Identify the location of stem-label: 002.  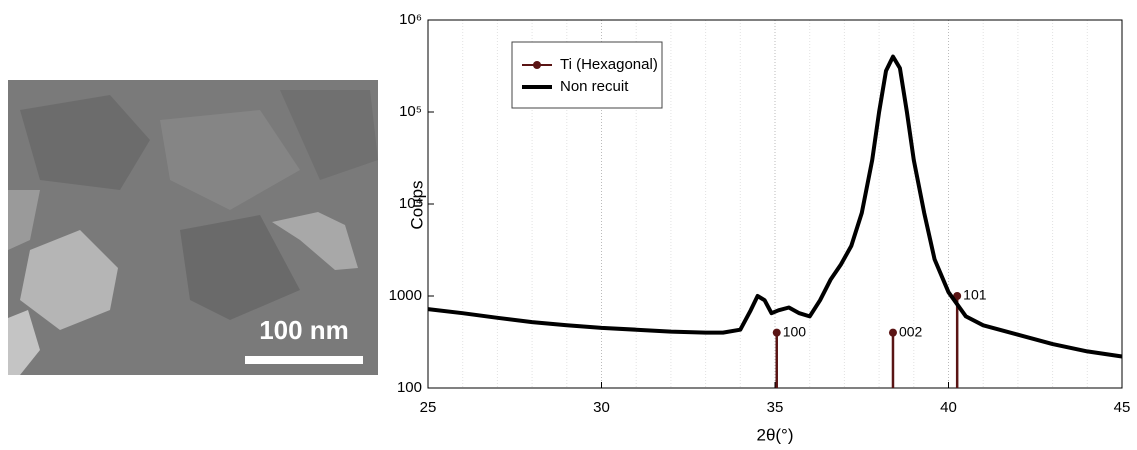
(911, 331).